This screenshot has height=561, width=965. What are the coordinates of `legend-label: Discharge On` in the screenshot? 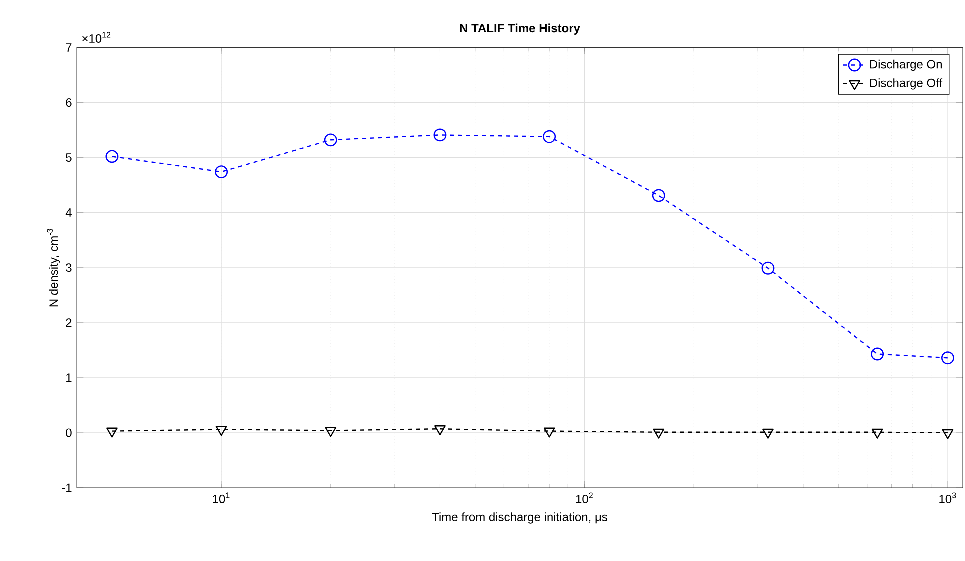 It's located at (906, 66).